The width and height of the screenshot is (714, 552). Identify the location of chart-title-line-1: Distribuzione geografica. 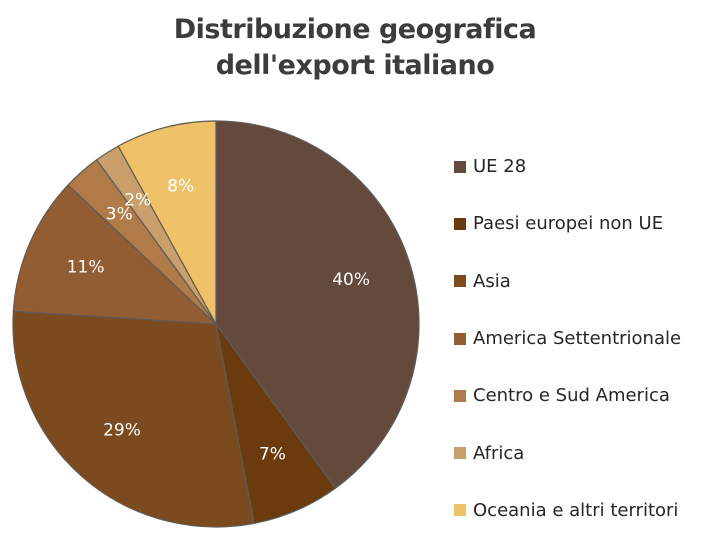
(355, 29).